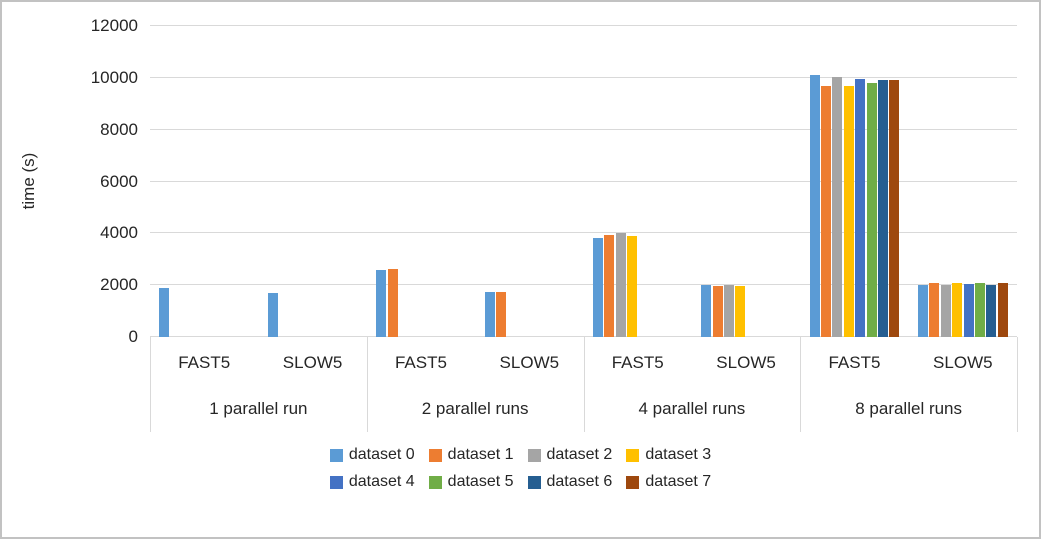 The width and height of the screenshot is (1041, 539). What do you see at coordinates (909, 408) in the screenshot?
I see `group-label: 8 parallel runs` at bounding box center [909, 408].